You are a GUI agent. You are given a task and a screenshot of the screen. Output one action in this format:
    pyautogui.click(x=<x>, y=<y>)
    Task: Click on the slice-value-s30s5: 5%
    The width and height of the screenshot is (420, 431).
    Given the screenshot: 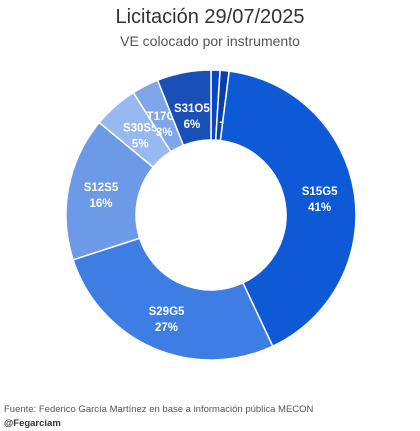 What is the action you would take?
    pyautogui.click(x=140, y=145)
    